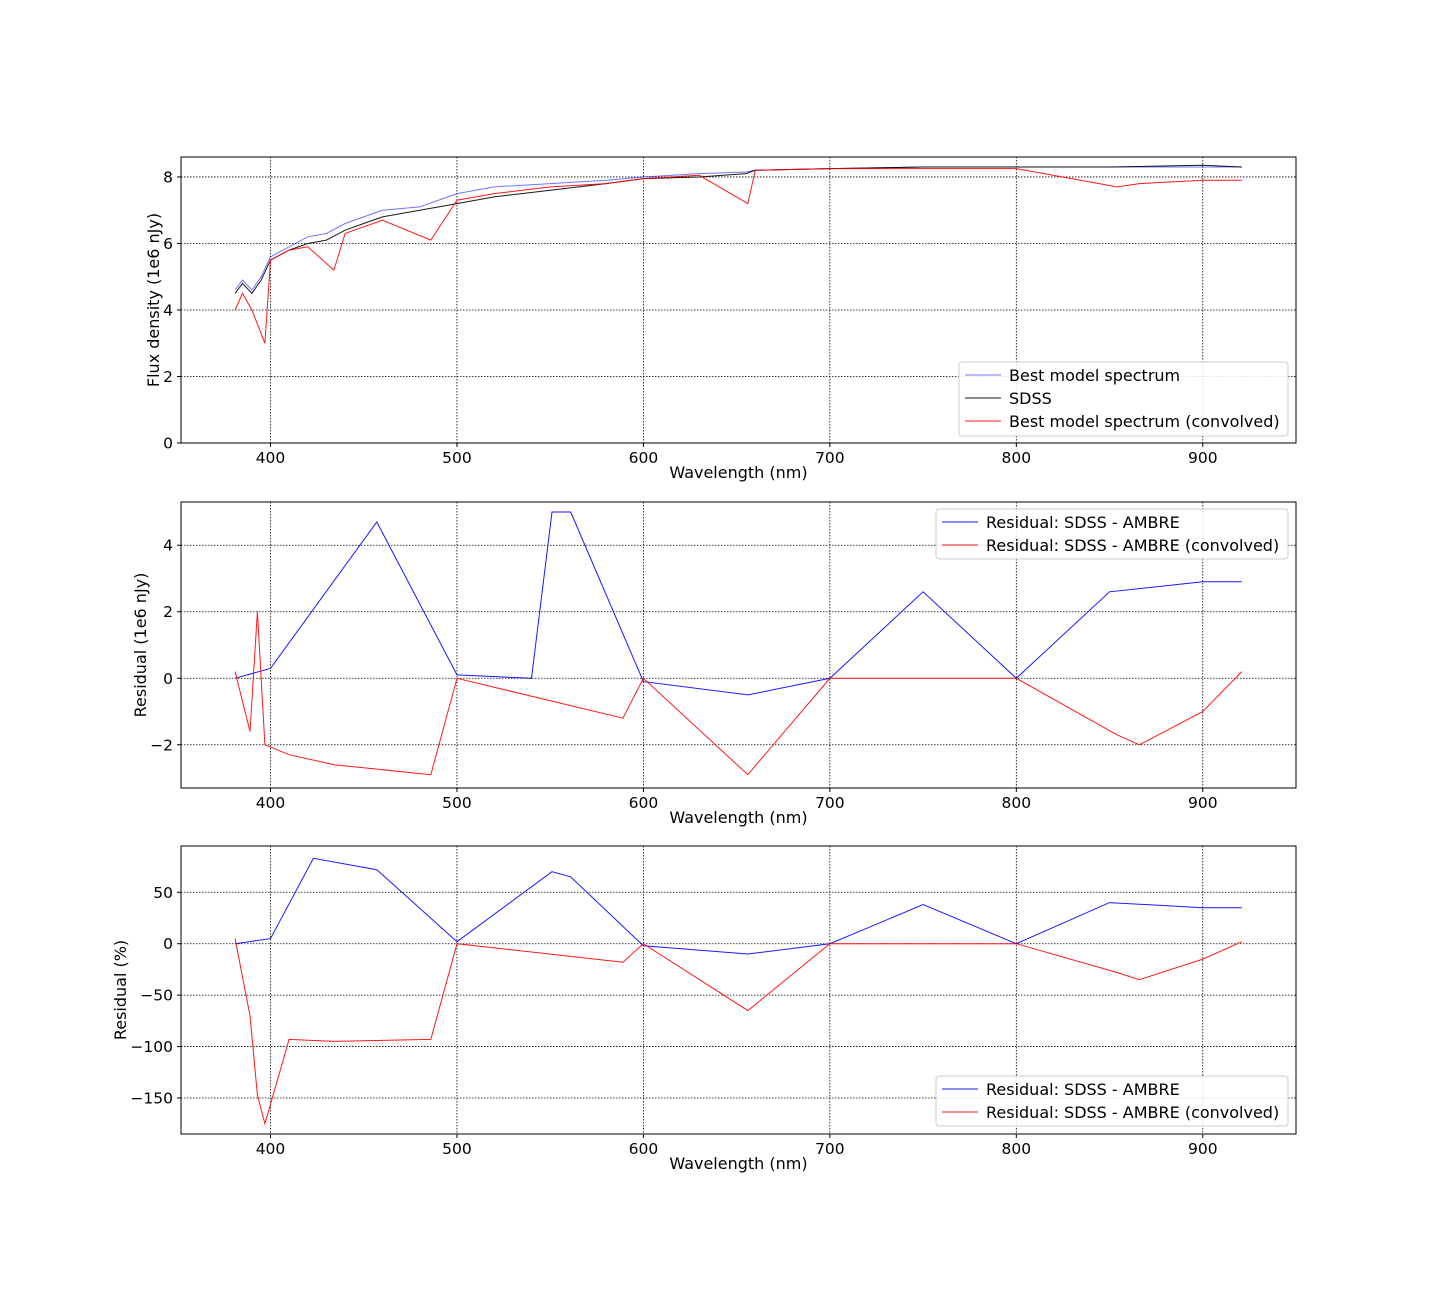 Image resolution: width=1440 pixels, height=1296 pixels. Describe the element at coordinates (163, 893) in the screenshot. I see `y-tick-label: 50` at that location.